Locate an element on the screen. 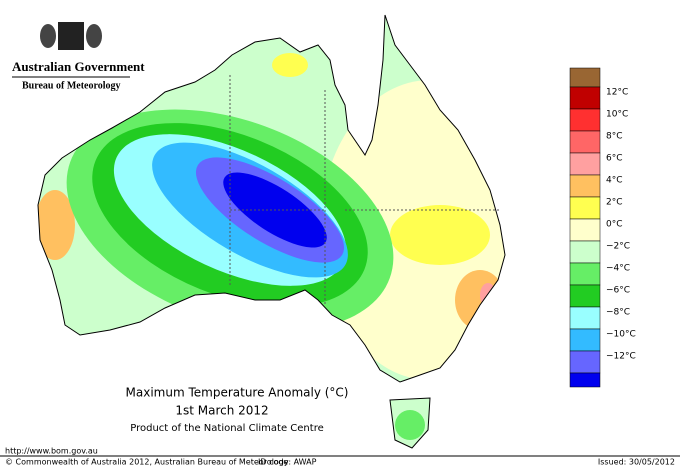 The height and width of the screenshot is (471, 680). legend-top-swatch is located at coordinates (585, 77).